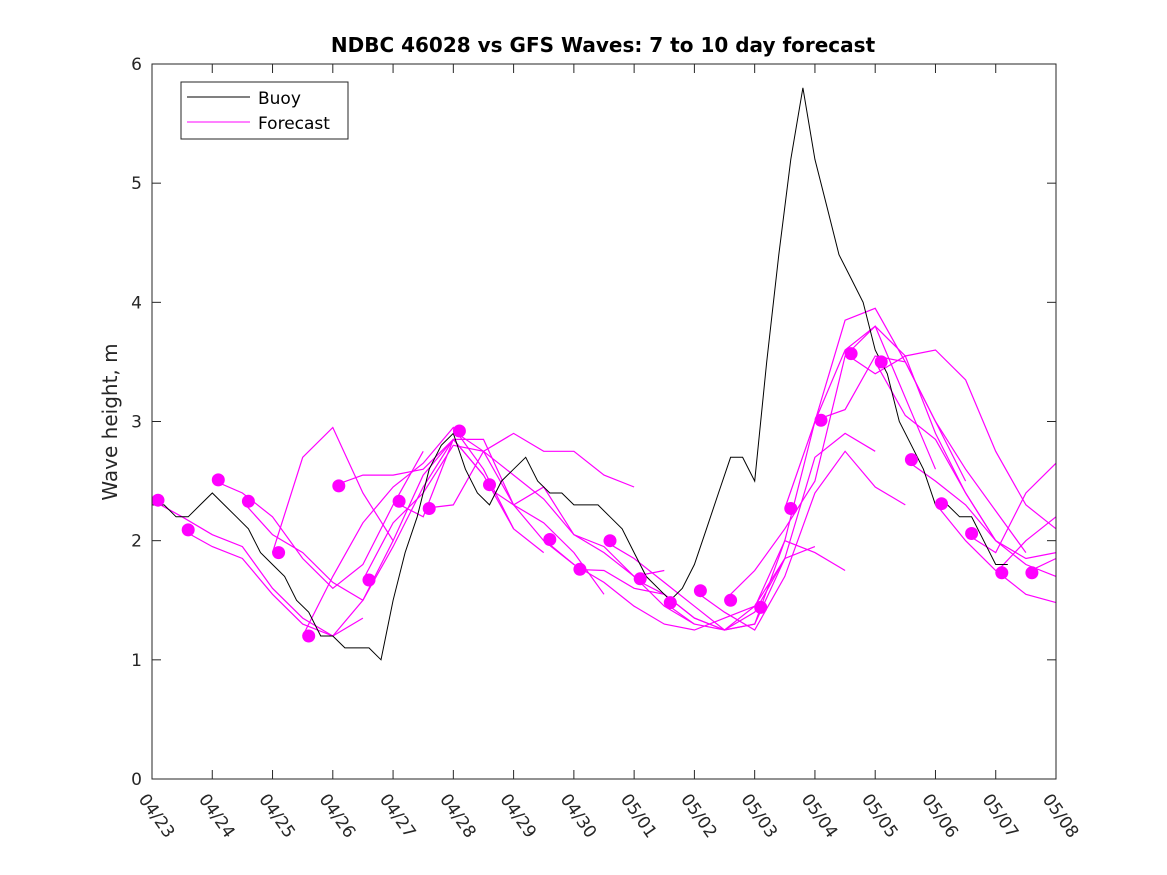 The width and height of the screenshot is (1167, 875). What do you see at coordinates (136, 661) in the screenshot?
I see `y-tick-label-1: 1` at bounding box center [136, 661].